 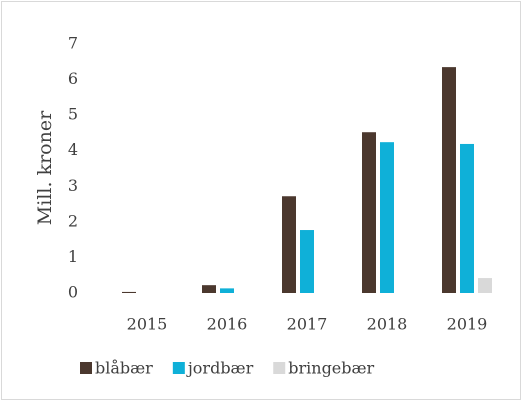 What do you see at coordinates (387, 324) in the screenshot?
I see `x-tick-label: 2018` at bounding box center [387, 324].